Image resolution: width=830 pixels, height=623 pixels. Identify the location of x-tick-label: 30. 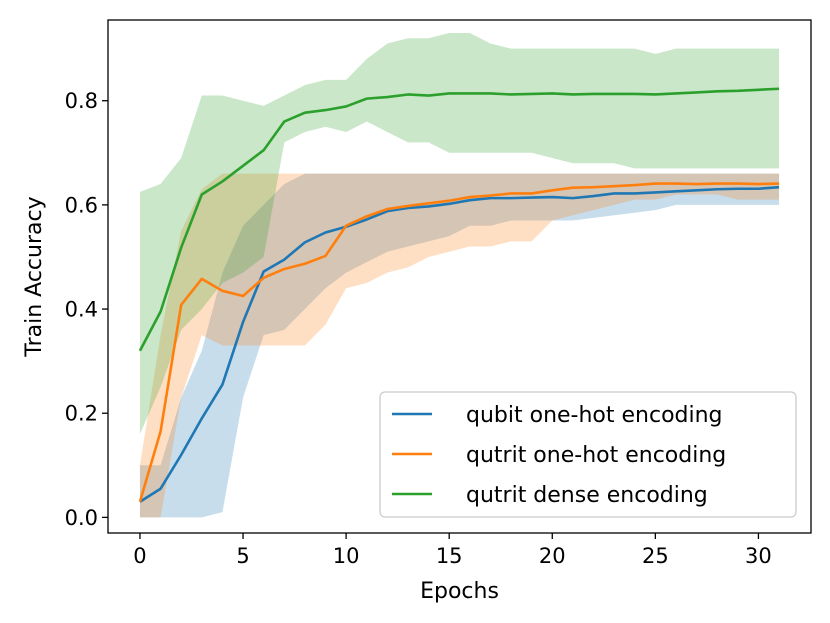
(758, 556).